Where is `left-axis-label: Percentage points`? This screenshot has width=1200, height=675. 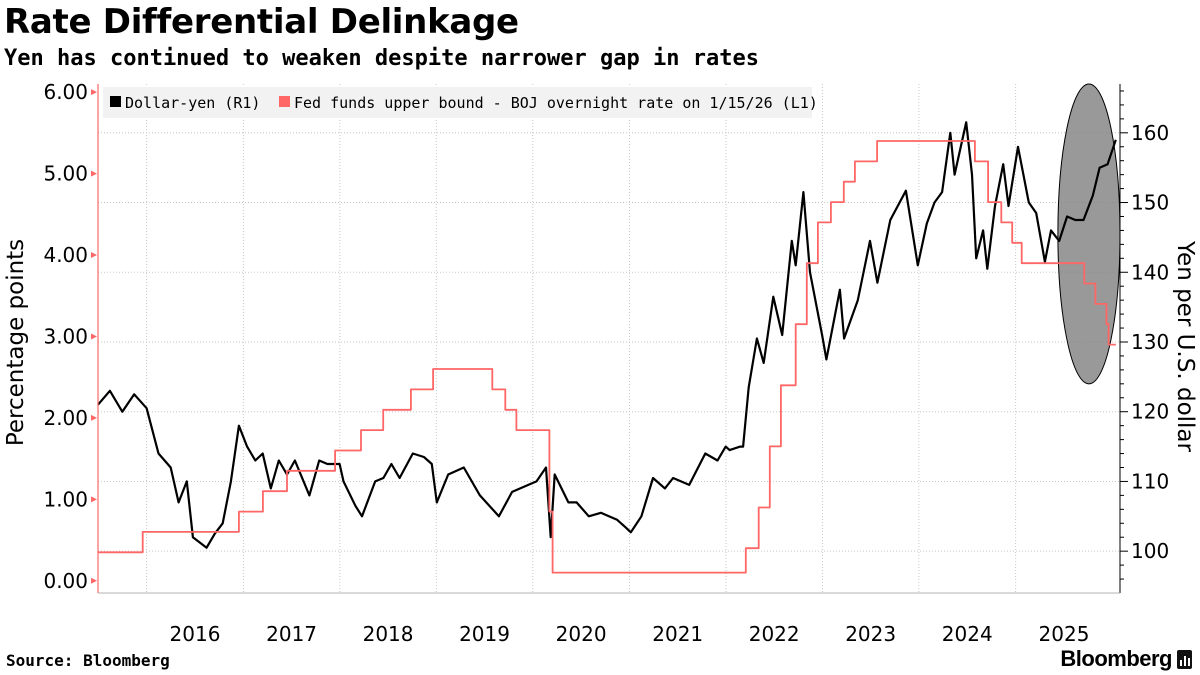 left-axis-label: Percentage points is located at coordinates (16, 342).